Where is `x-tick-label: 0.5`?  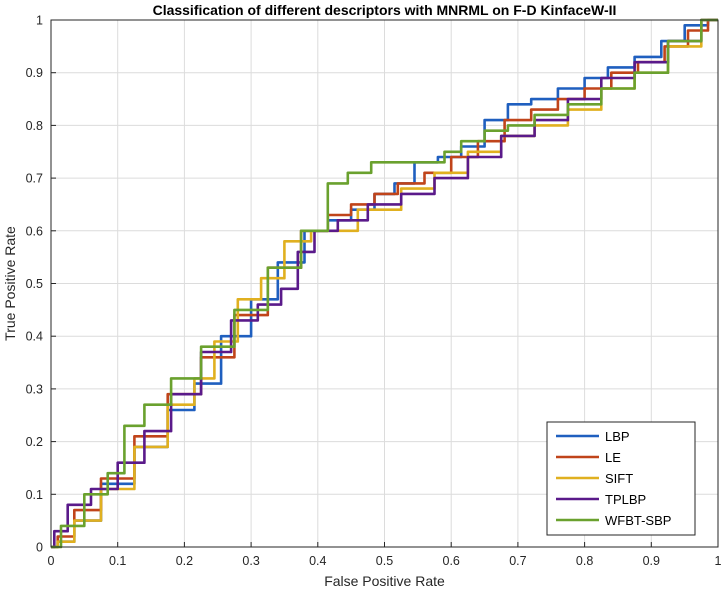
x-tick-label: 0.5 is located at coordinates (384, 561).